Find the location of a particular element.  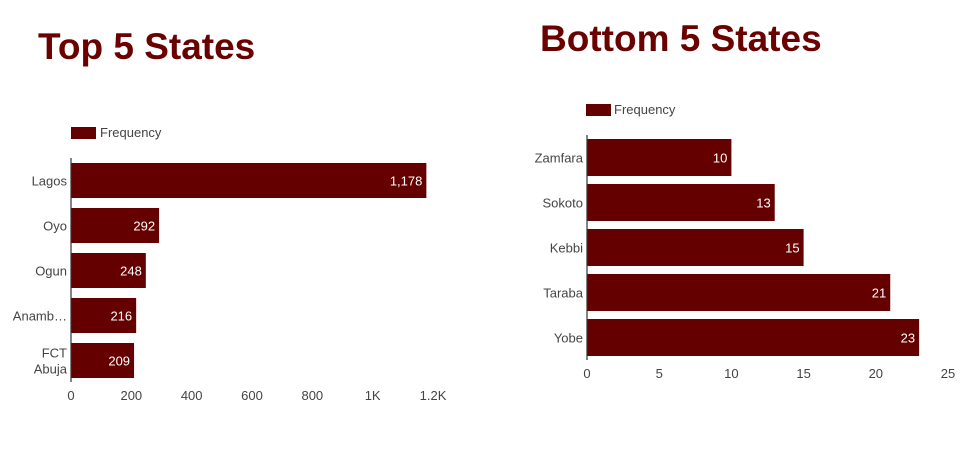

bottom-data-label-3: 21 is located at coordinates (879, 293).